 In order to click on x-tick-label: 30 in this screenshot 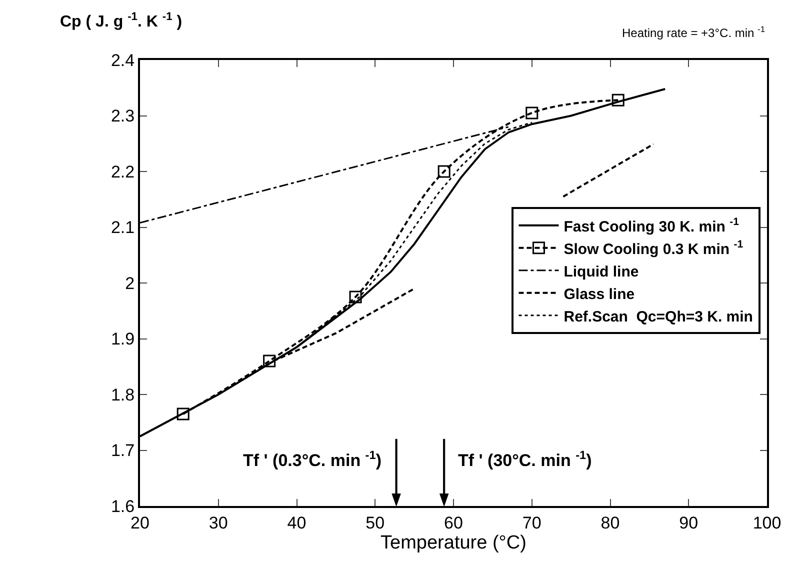, I will do `click(218, 522)`.